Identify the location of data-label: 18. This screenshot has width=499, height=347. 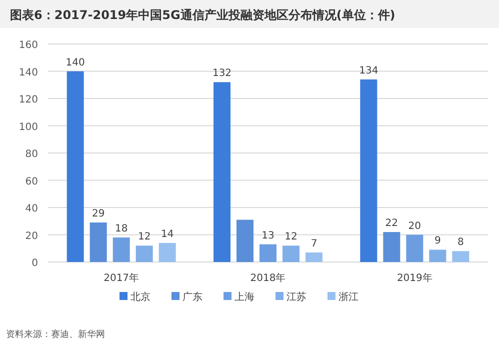
(121, 228).